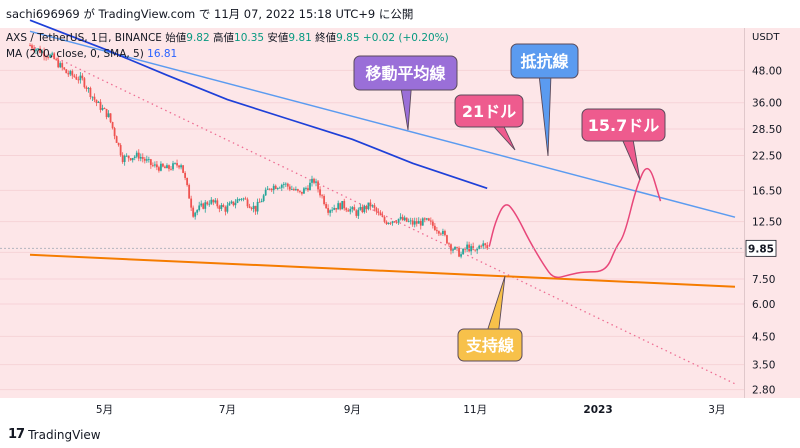  I want to click on time-axis, so click(372, 409).